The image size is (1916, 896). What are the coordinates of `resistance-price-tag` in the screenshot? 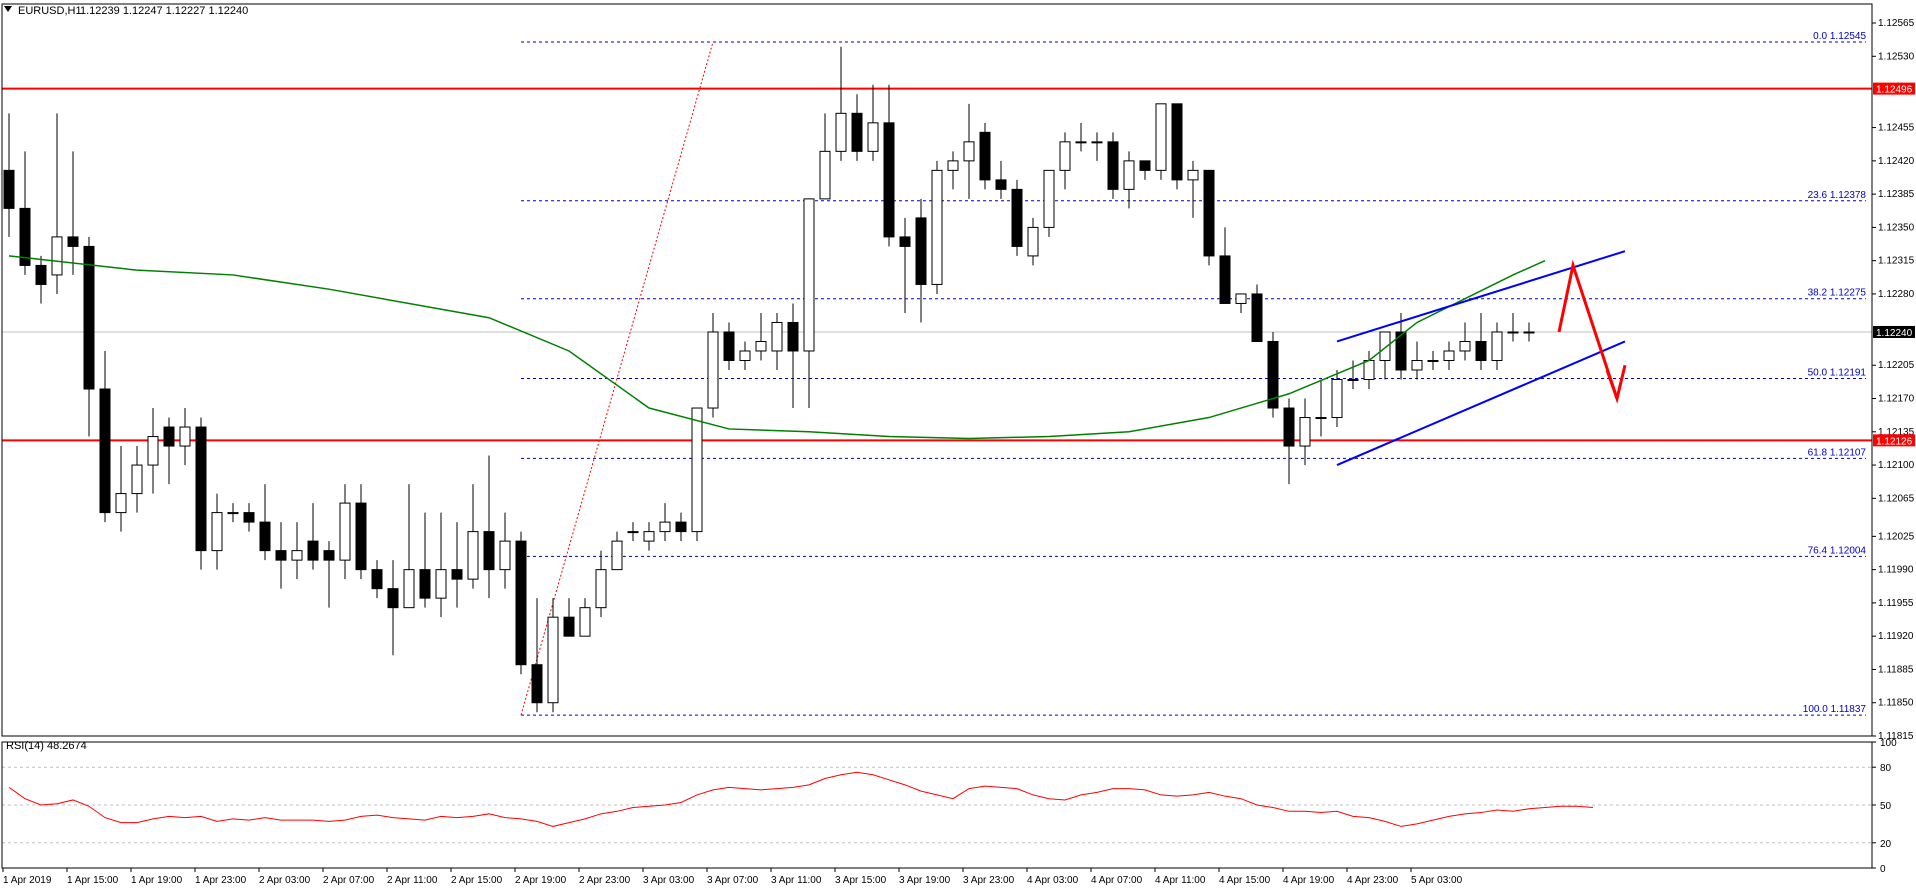 It's located at (1894, 88).